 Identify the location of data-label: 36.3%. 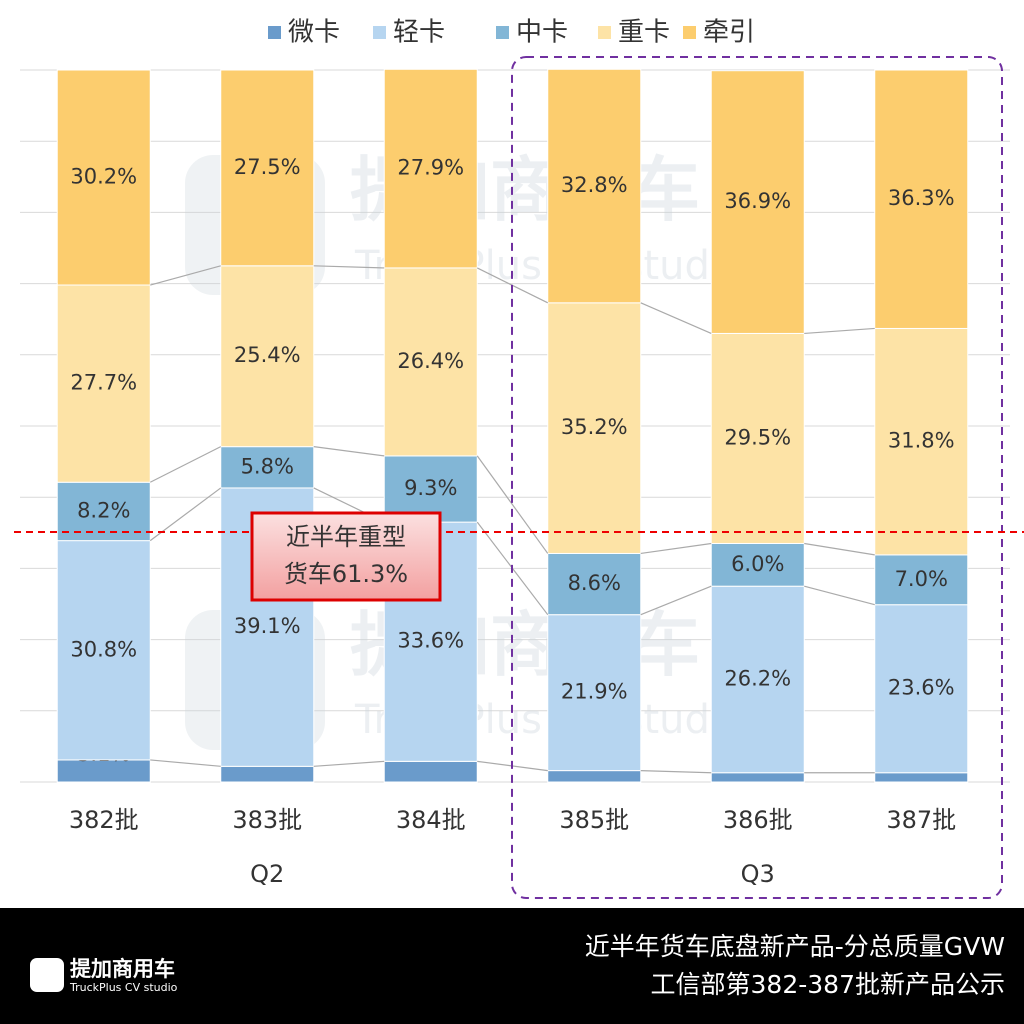
(921, 198).